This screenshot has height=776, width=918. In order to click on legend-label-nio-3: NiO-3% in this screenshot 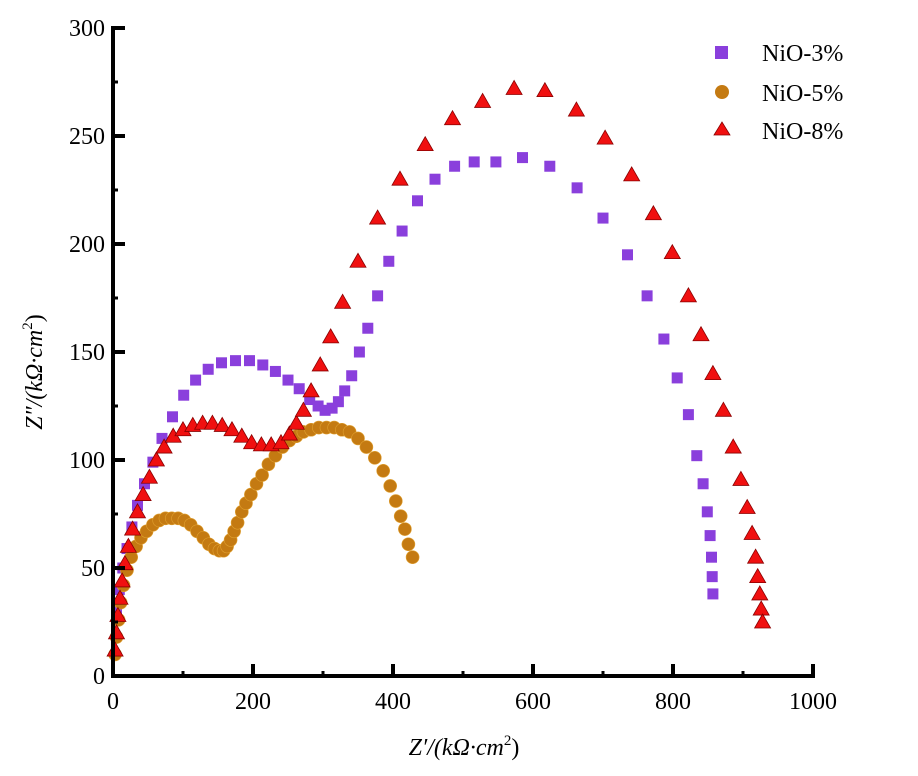, I will do `click(802, 54)`.